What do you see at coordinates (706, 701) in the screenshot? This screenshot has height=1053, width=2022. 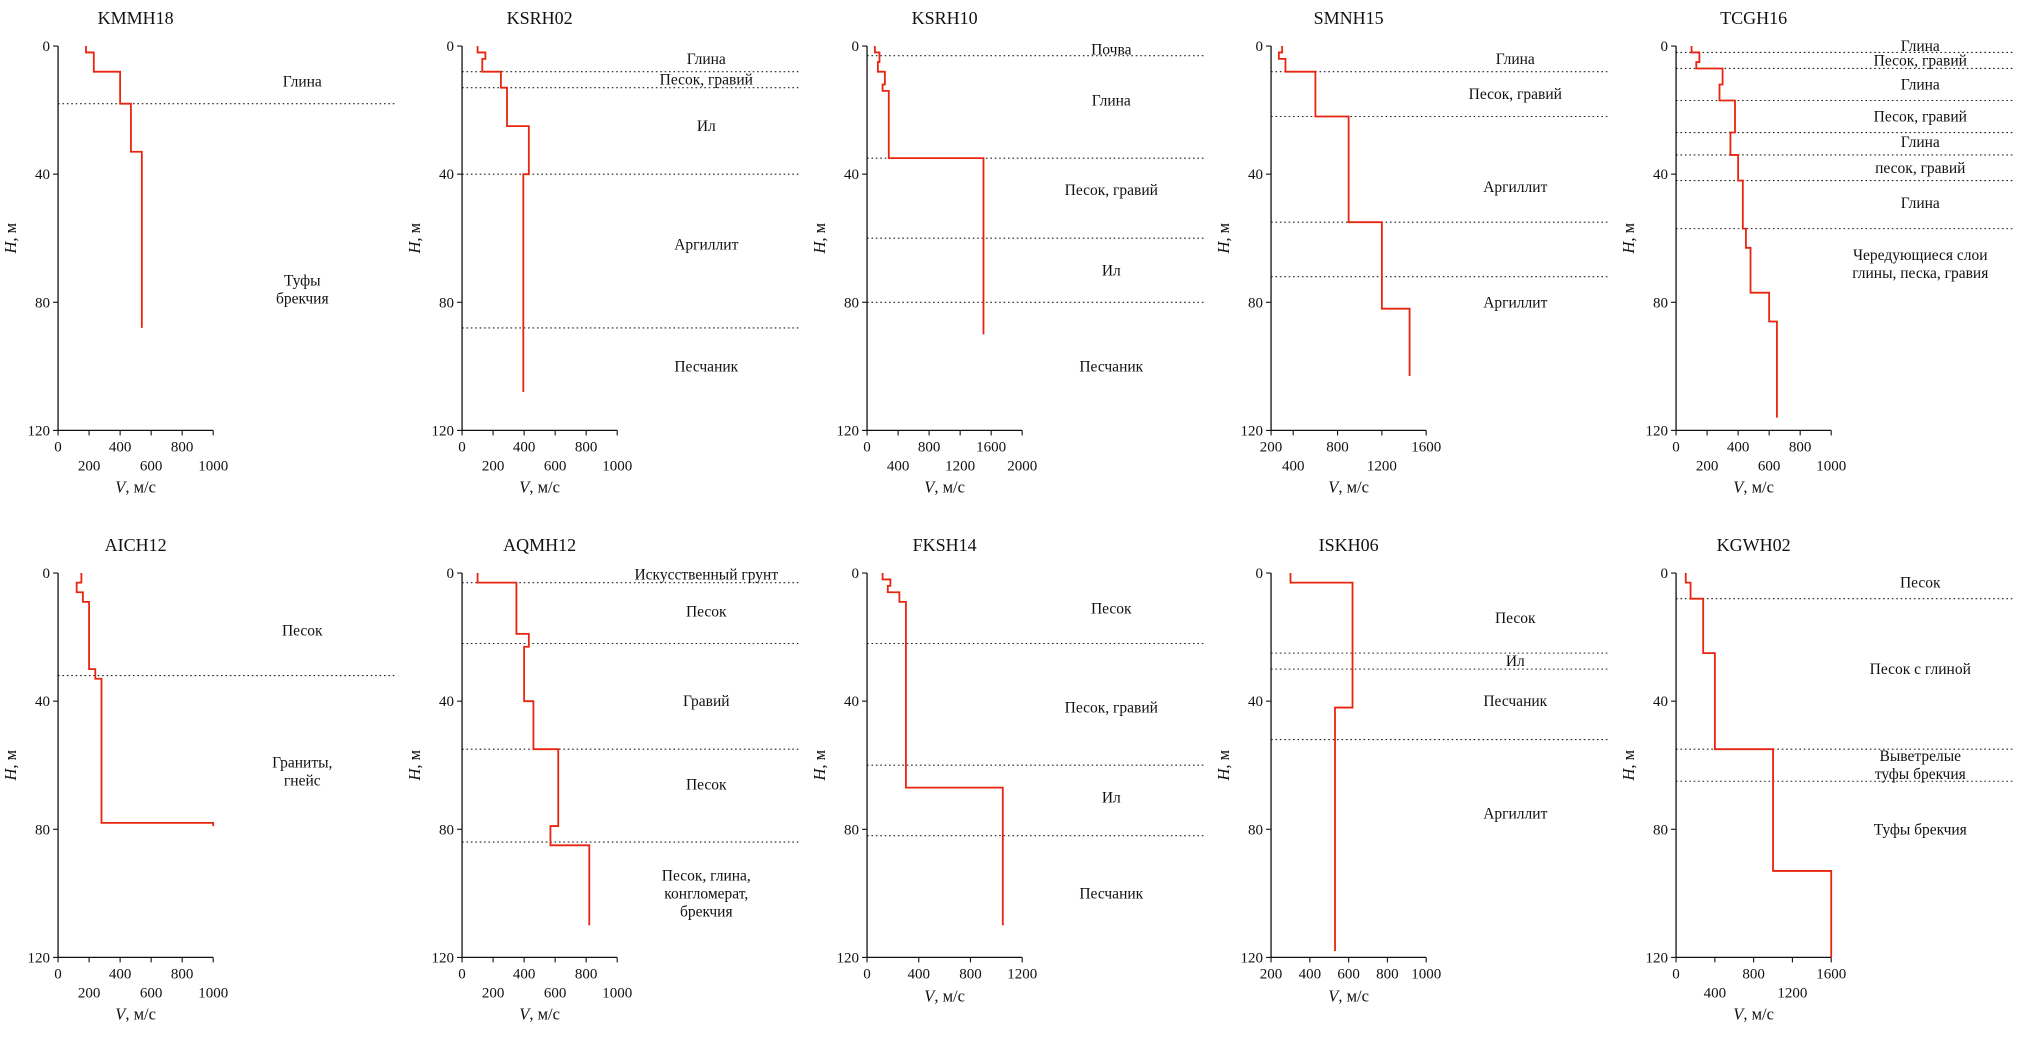 I see `layer-label: Гравий` at bounding box center [706, 701].